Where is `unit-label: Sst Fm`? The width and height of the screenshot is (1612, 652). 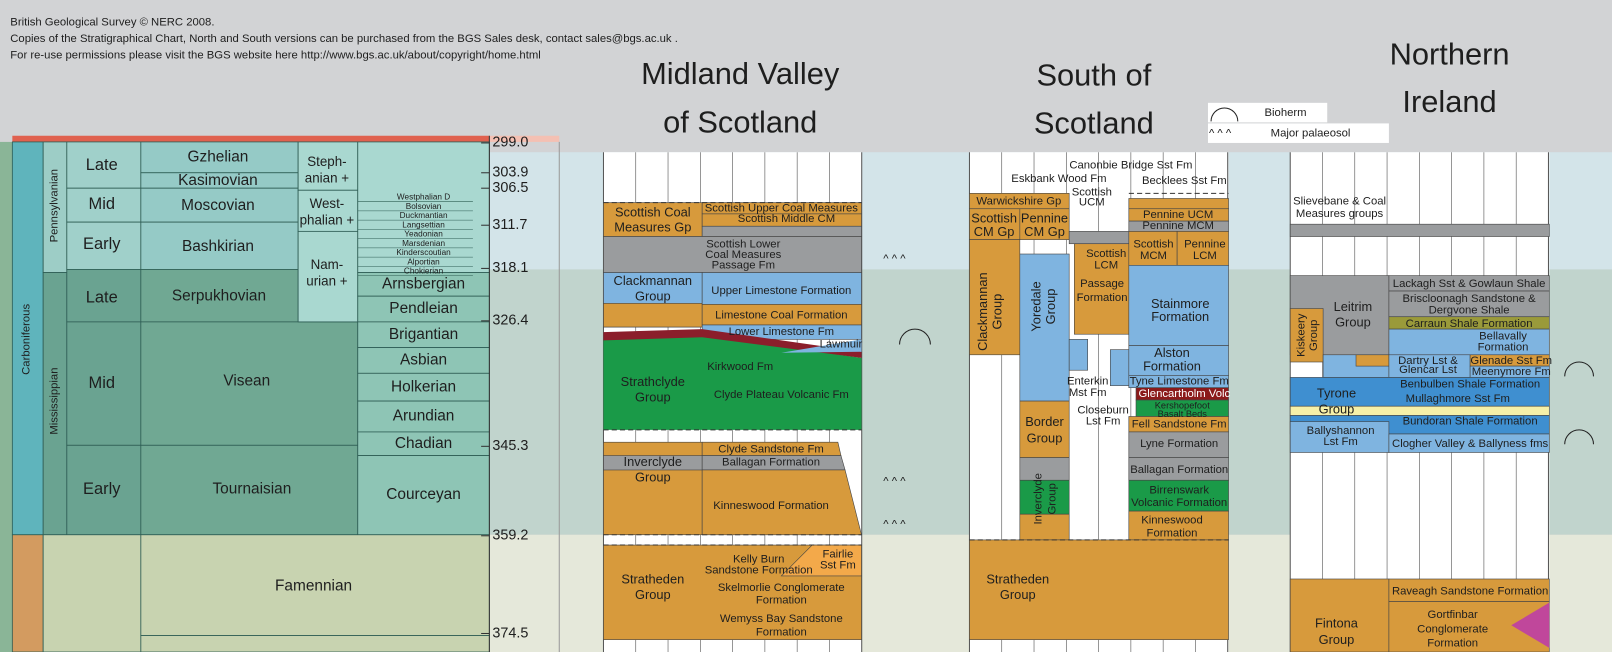 unit-label: Sst Fm is located at coordinates (838, 566).